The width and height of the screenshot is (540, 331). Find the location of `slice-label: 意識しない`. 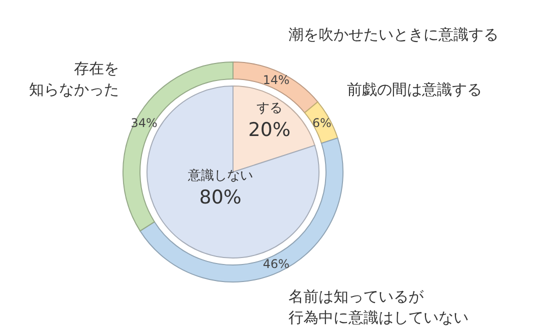

slice-label: 意識しない is located at coordinates (219, 176).